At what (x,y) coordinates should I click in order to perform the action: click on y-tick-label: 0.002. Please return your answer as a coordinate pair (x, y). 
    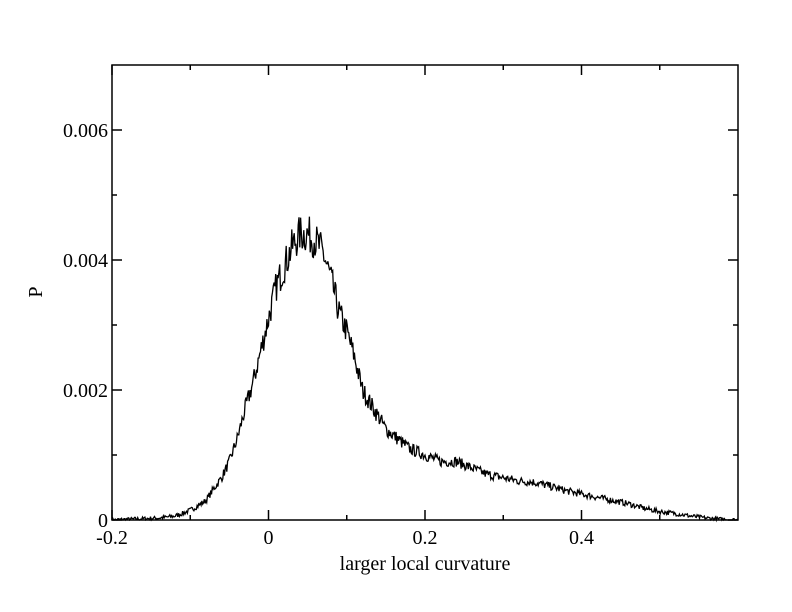
    Looking at the image, I should click on (85, 391).